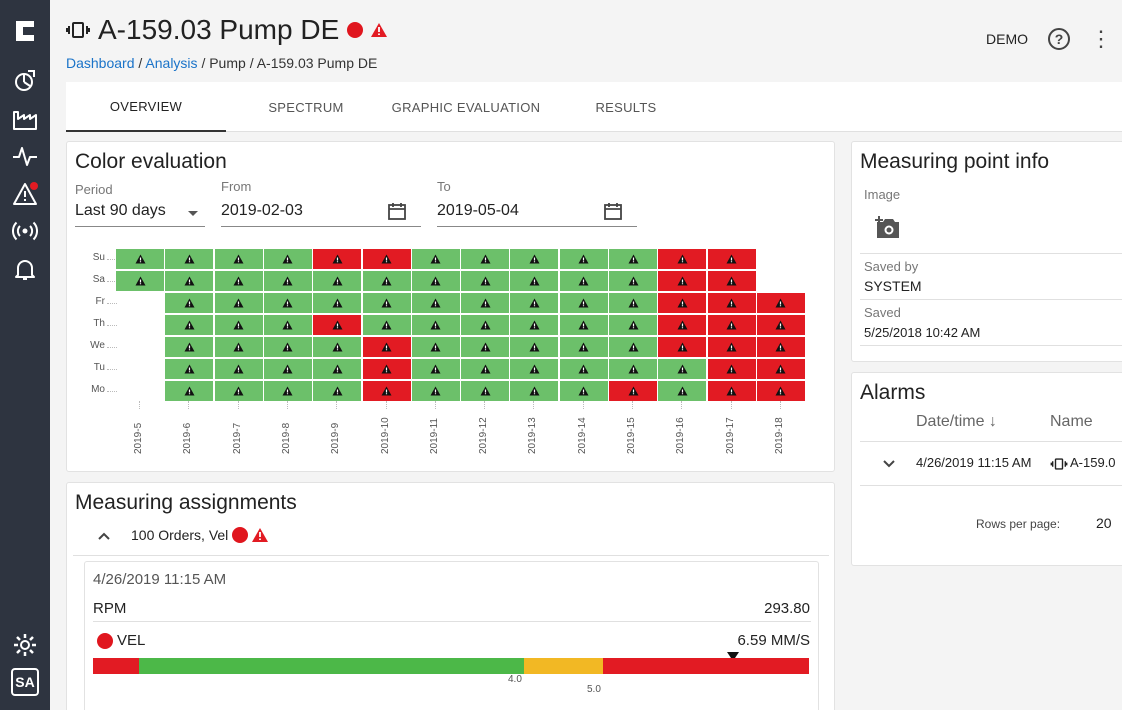 The width and height of the screenshot is (1122, 710). I want to click on tab-graphic-evaluation: GRAPHIC EVALUATION, so click(466, 107).